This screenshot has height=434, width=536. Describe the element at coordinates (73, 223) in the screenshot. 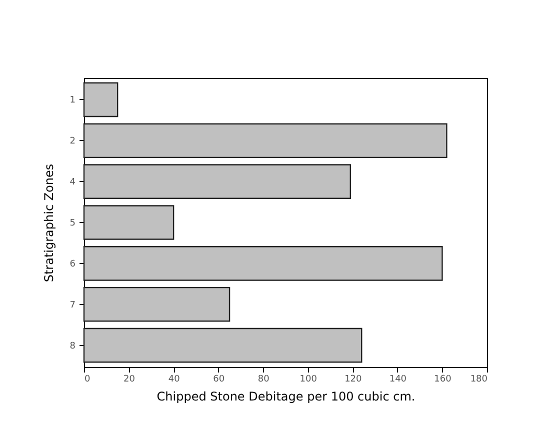

I see `y-tick-label: 5` at that location.